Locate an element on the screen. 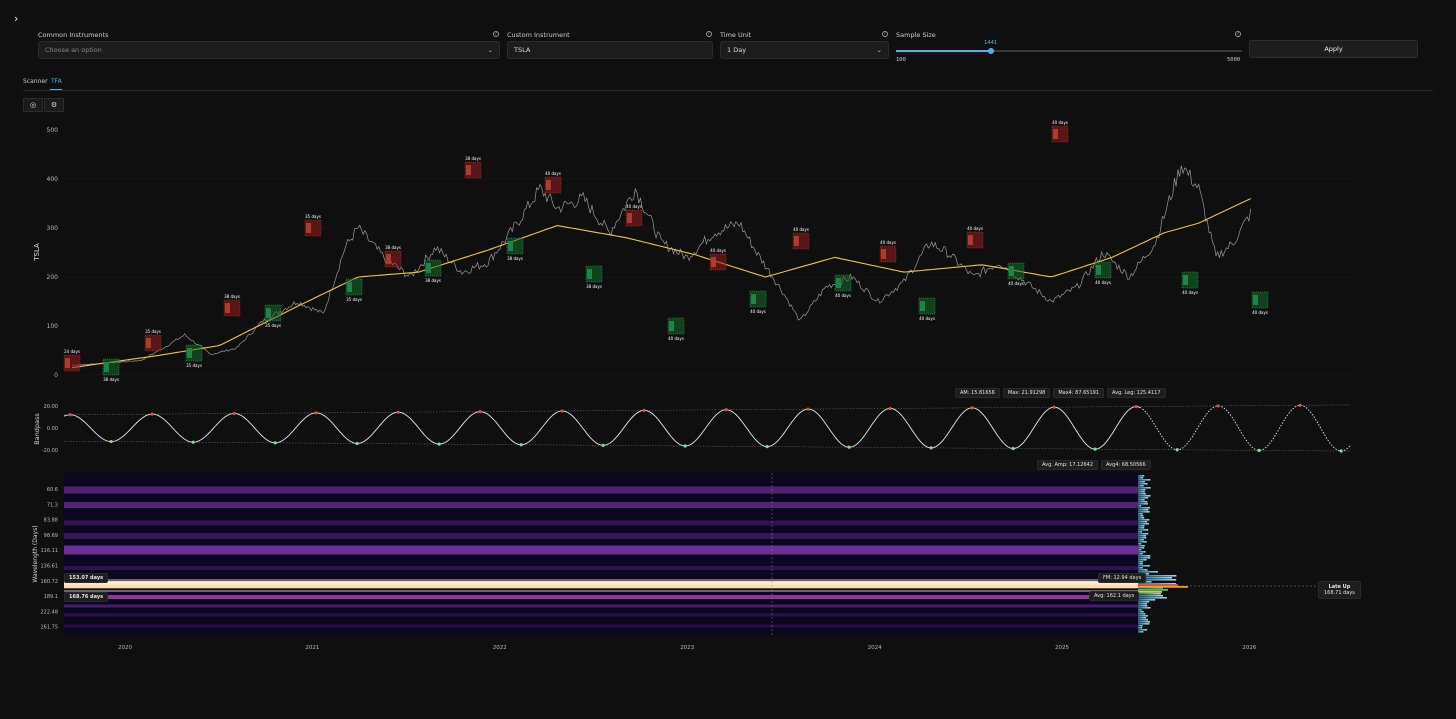 The image size is (1456, 719). time-unit-label: Time Unit is located at coordinates (736, 35).